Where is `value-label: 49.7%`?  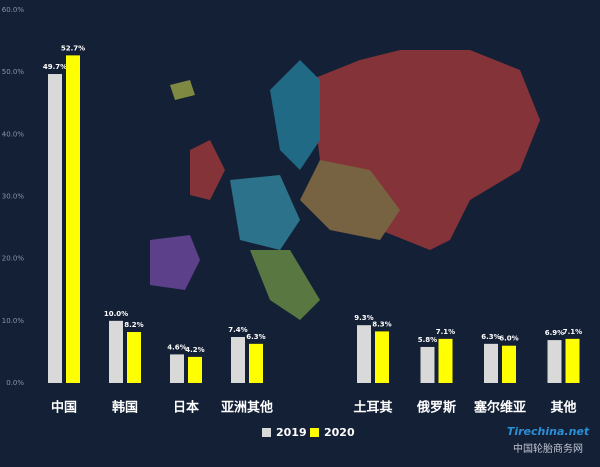
value-label: 49.7% is located at coordinates (55, 67).